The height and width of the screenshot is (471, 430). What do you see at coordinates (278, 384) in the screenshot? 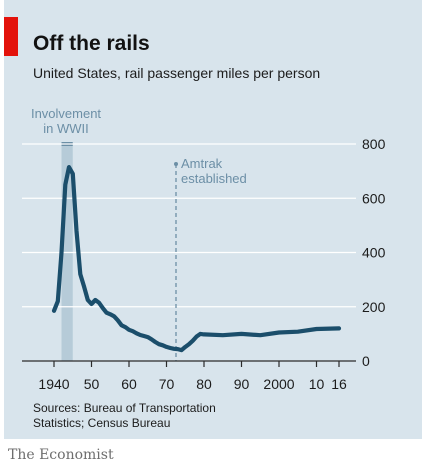
I see `x-tick-label-2000: 2000` at bounding box center [278, 384].